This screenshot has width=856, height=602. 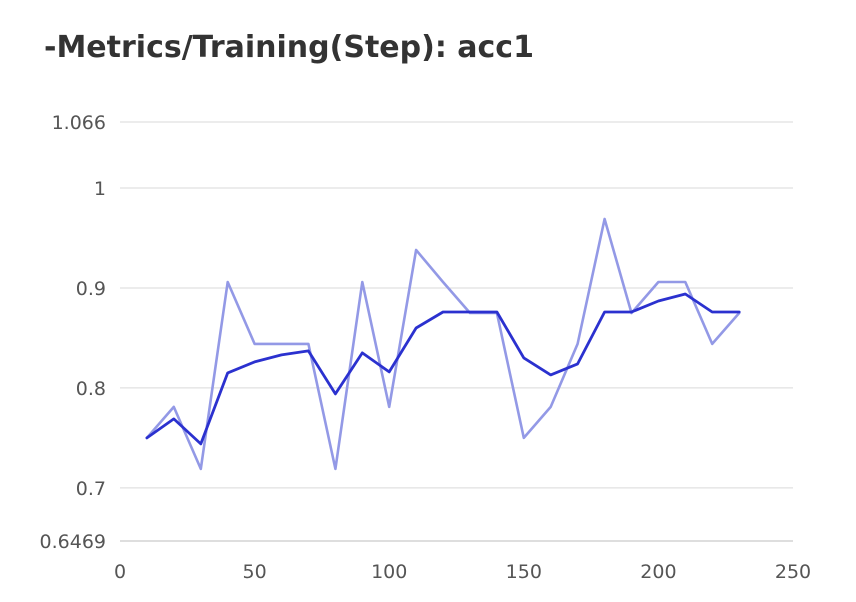 What do you see at coordinates (91, 489) in the screenshot?
I see `y-tick-label: 0.7` at bounding box center [91, 489].